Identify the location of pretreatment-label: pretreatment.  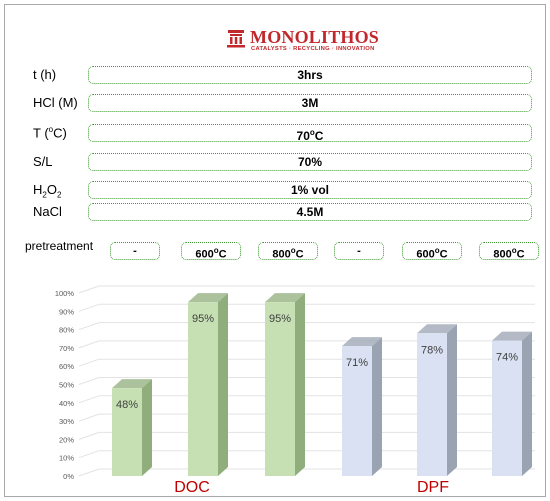
(59, 246).